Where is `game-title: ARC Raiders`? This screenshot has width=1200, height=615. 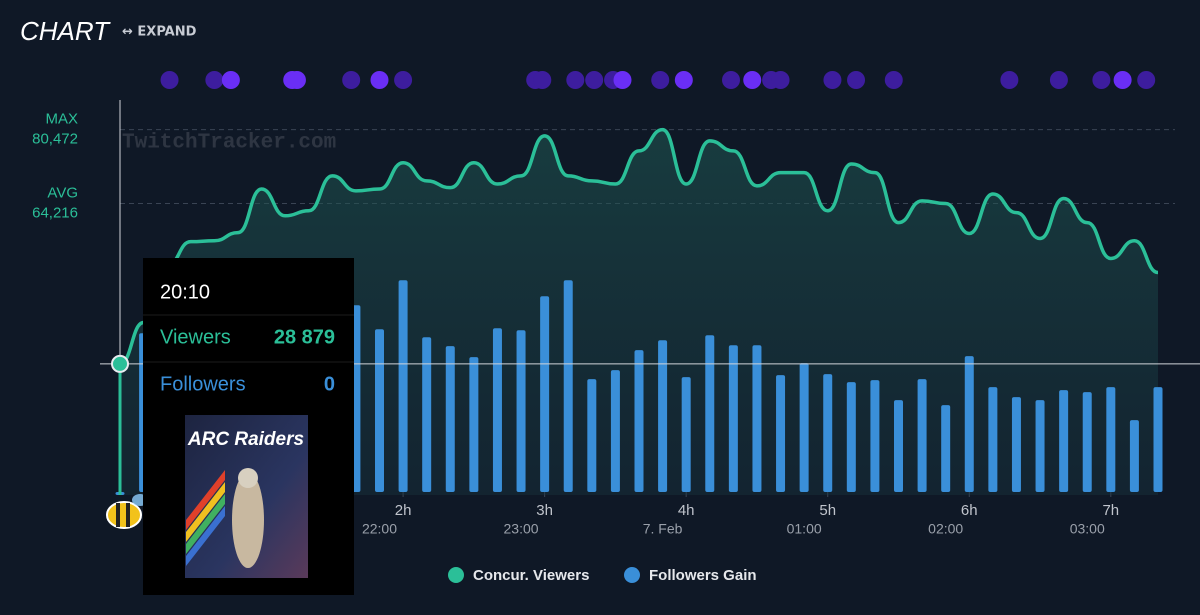
game-title: ARC Raiders is located at coordinates (245, 439).